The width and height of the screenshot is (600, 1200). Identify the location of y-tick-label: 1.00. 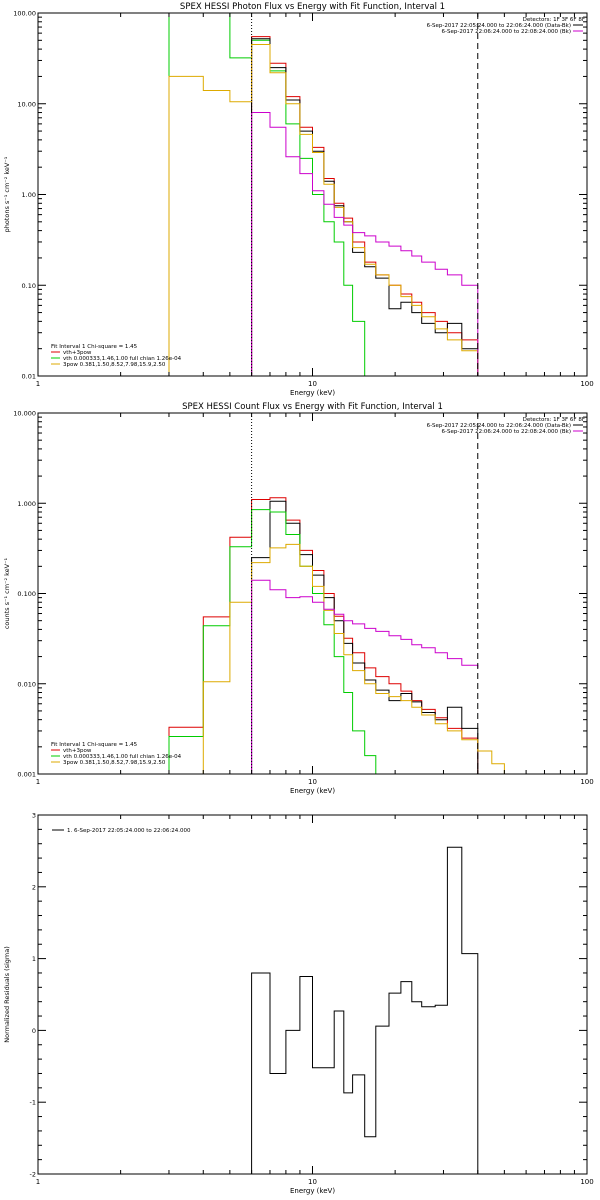
(29, 195).